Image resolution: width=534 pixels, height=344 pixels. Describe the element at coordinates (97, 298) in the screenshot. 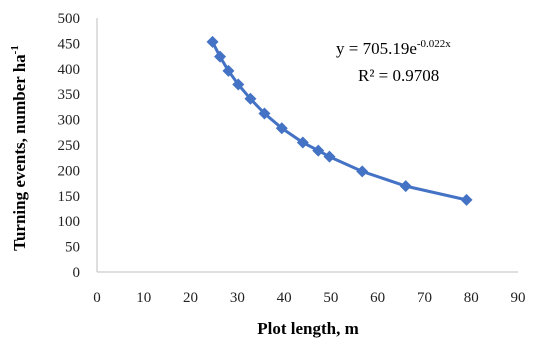

I see `x-tick-label: 0` at that location.